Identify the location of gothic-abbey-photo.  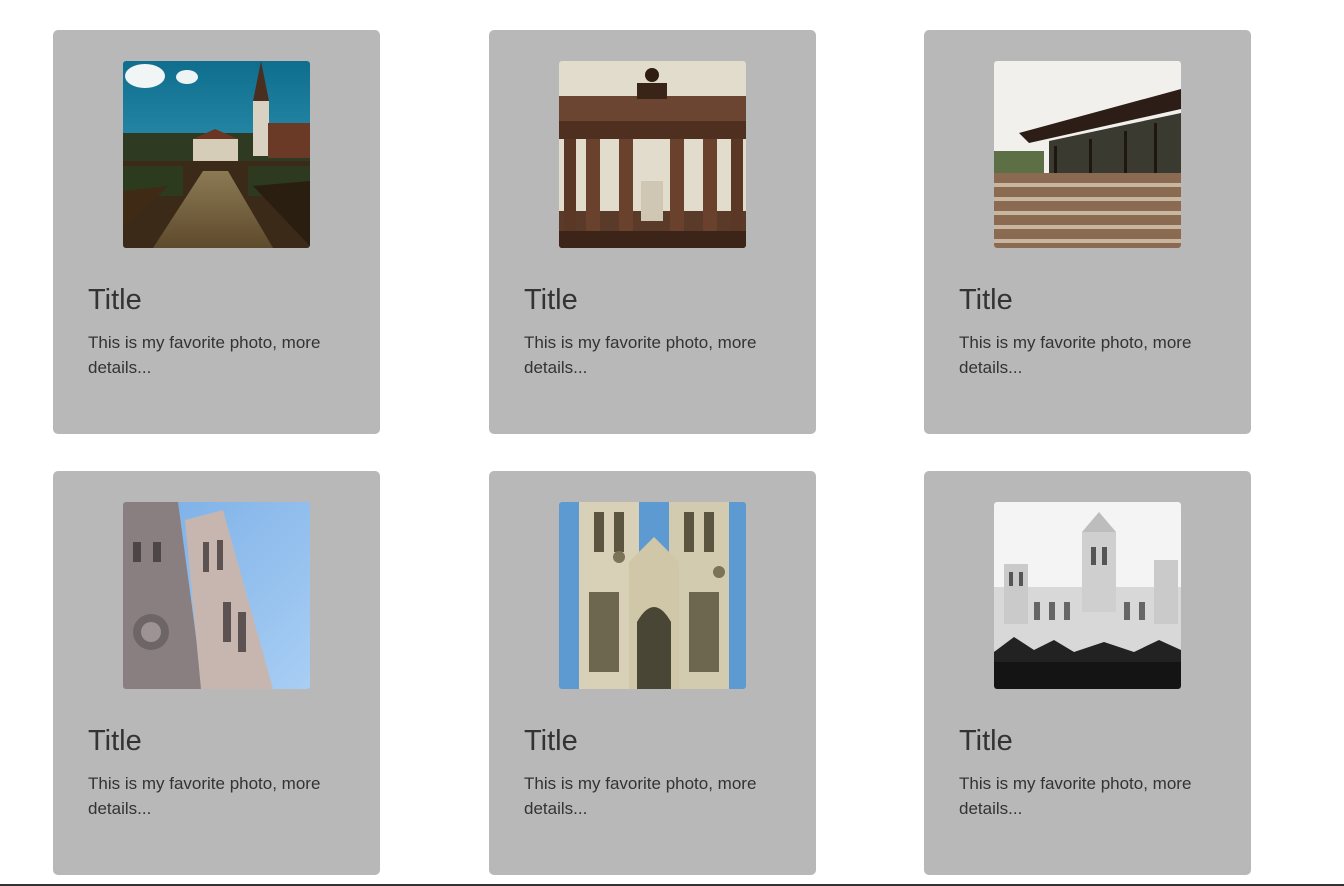
(652, 595).